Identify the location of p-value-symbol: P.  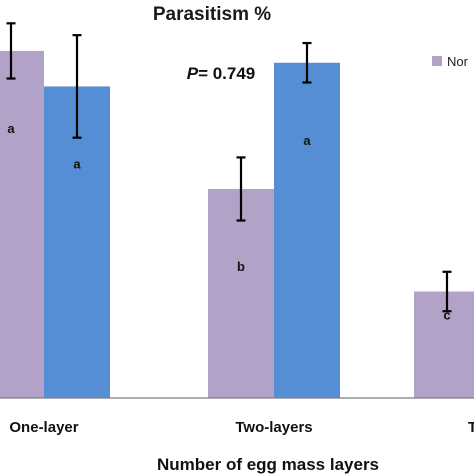
(193, 73).